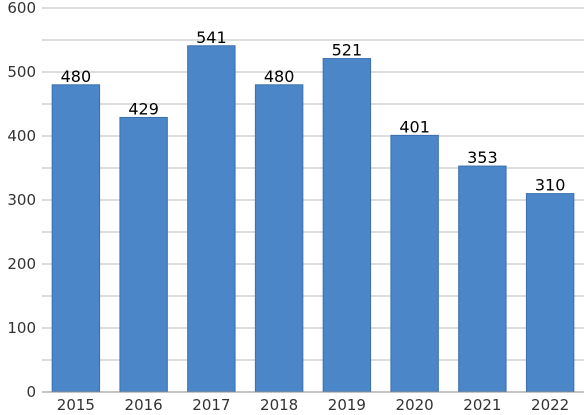 This screenshot has height=415, width=585. I want to click on data-label: 310, so click(550, 185).